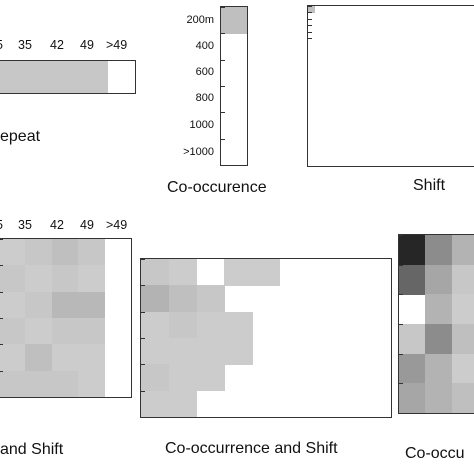 The image size is (474, 474). I want to click on ytick-label: 200m, so click(200, 20).